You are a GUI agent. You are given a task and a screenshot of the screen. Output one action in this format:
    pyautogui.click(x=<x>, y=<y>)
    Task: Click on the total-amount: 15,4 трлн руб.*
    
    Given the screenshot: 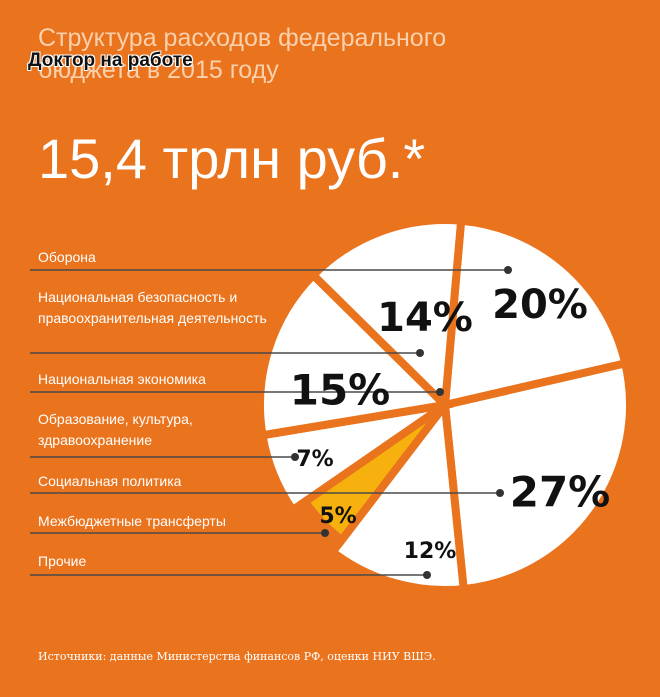 What is the action you would take?
    pyautogui.click(x=232, y=158)
    